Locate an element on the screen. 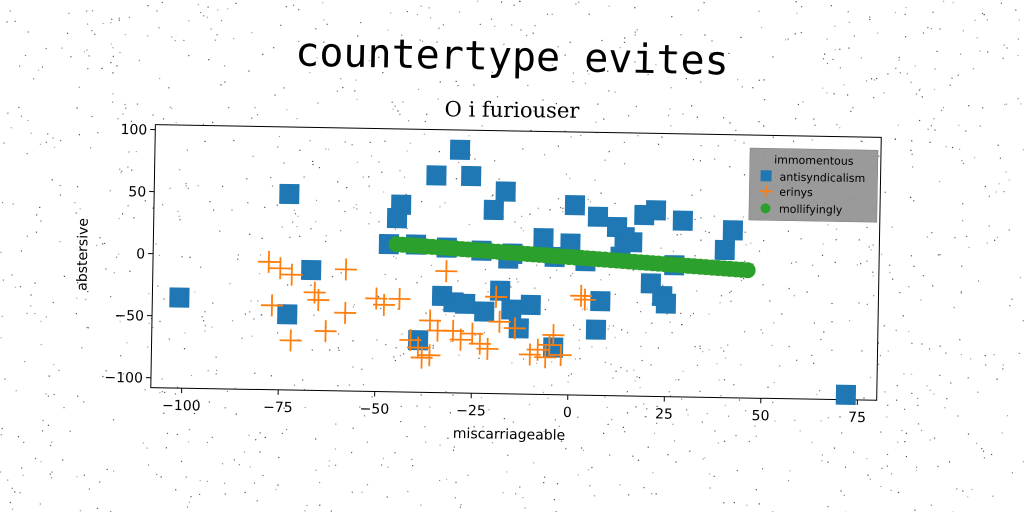  legend-box is located at coordinates (813, 185).